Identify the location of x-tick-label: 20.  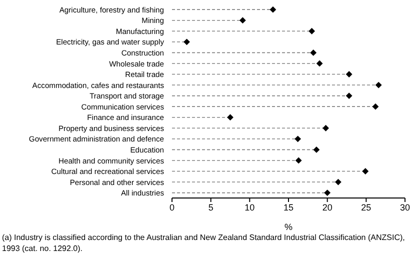
(327, 207).